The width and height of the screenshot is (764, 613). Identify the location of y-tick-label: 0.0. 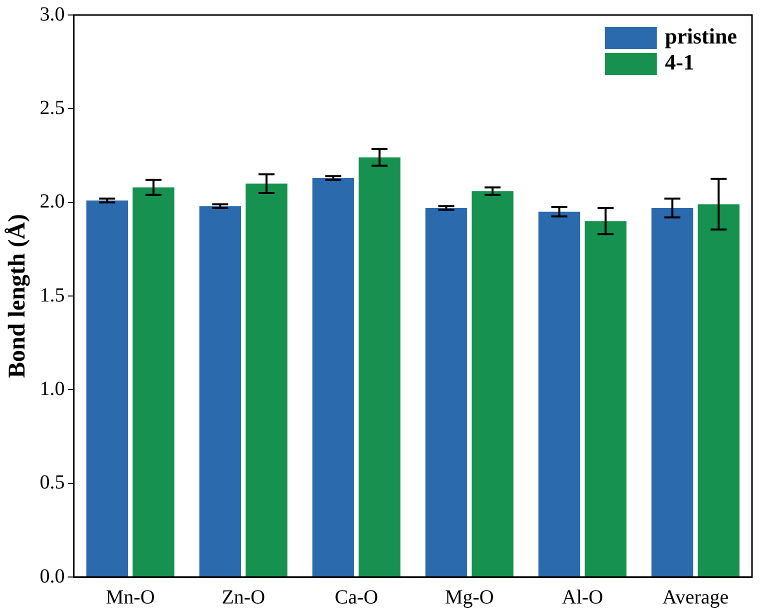
(52, 576).